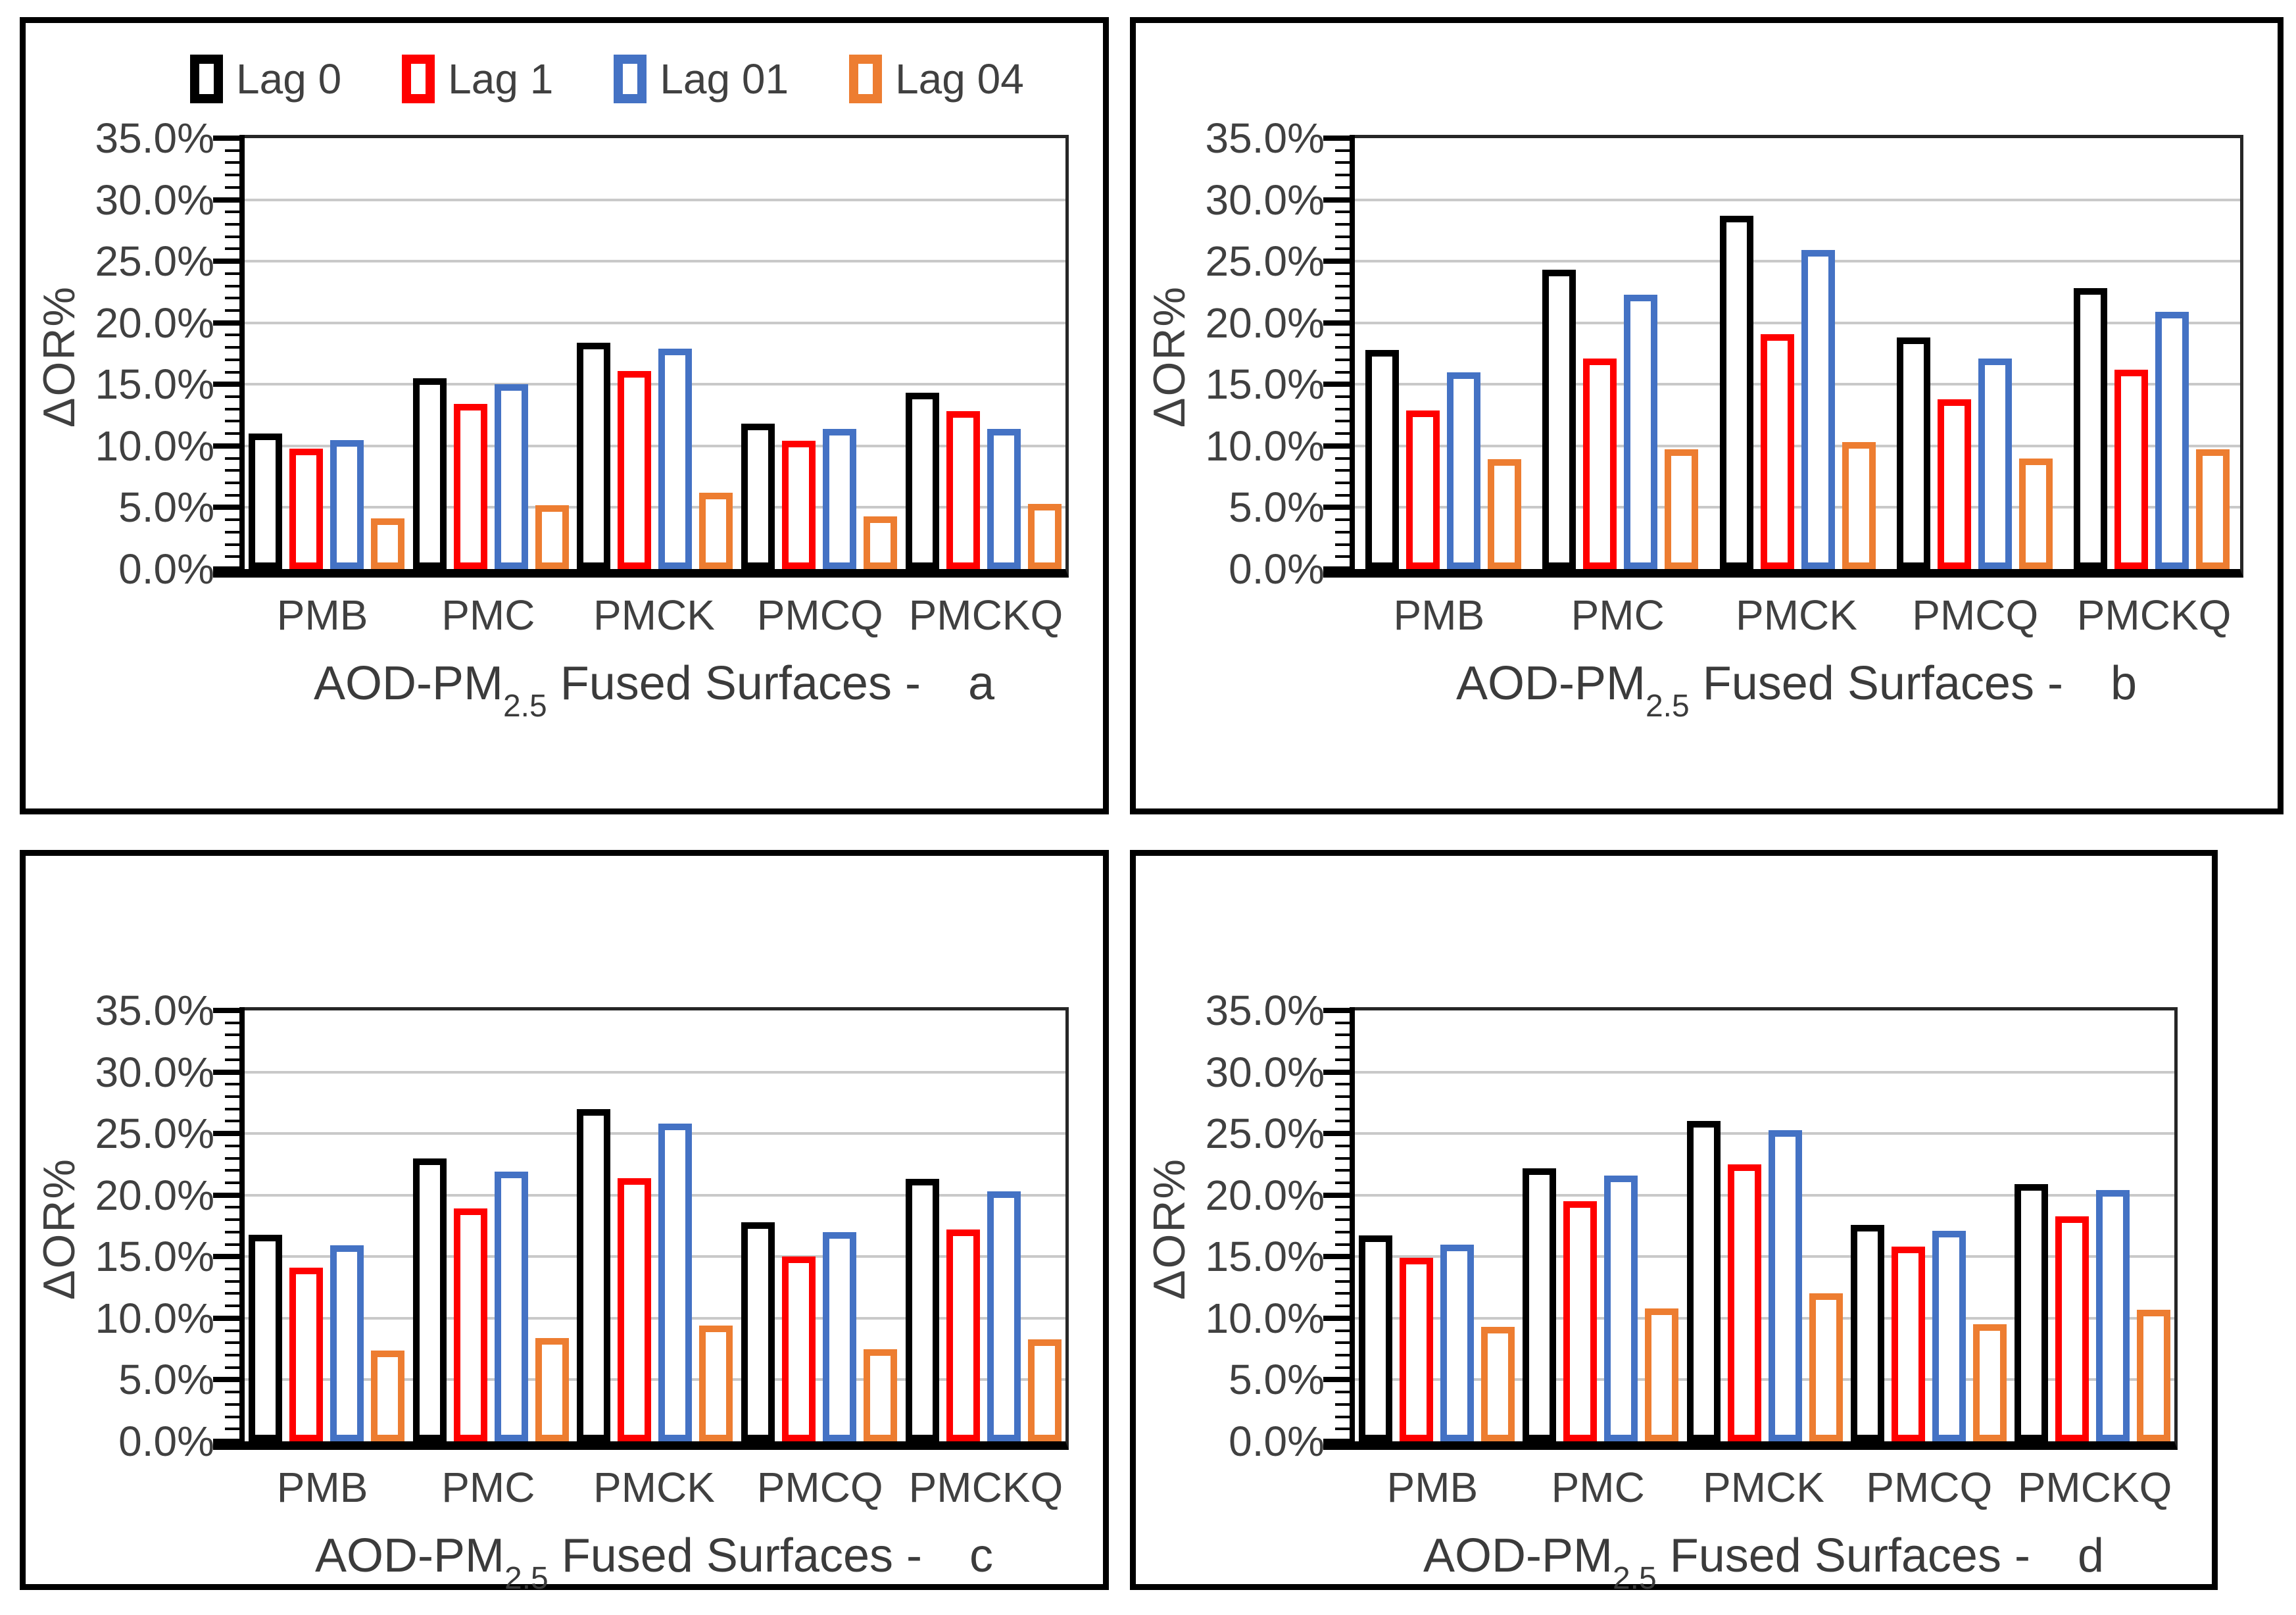 The image size is (2296, 1615). What do you see at coordinates (1265, 261) in the screenshot?
I see `y-tick-label: 25.0%` at bounding box center [1265, 261].